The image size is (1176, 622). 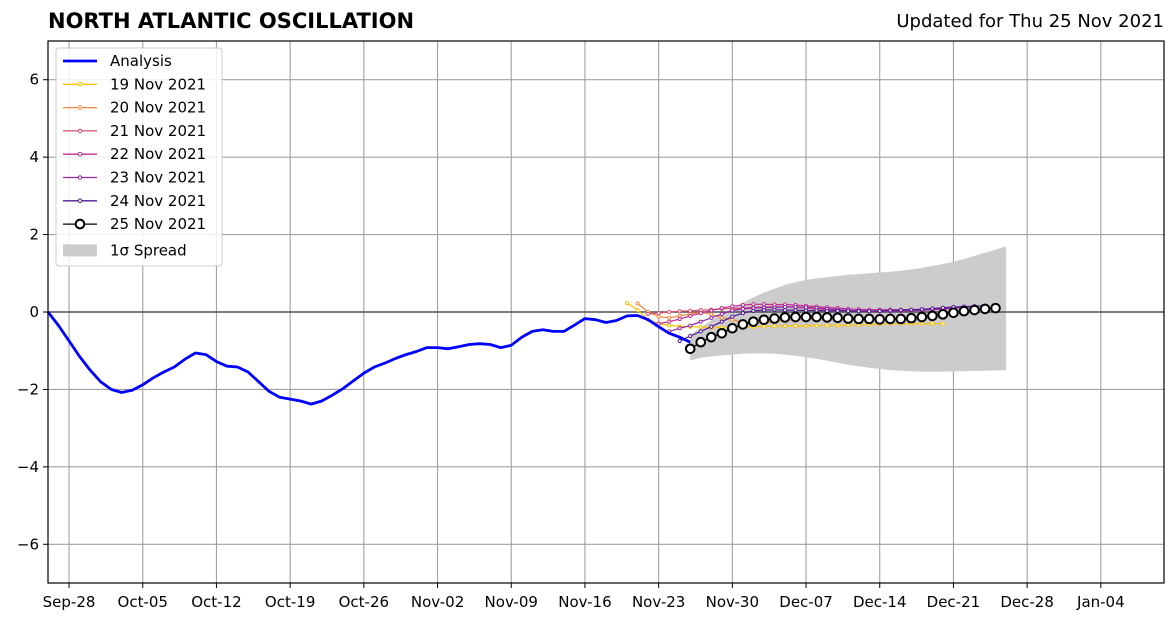 I want to click on legend-item: 22 Nov 2021, so click(x=134, y=154).